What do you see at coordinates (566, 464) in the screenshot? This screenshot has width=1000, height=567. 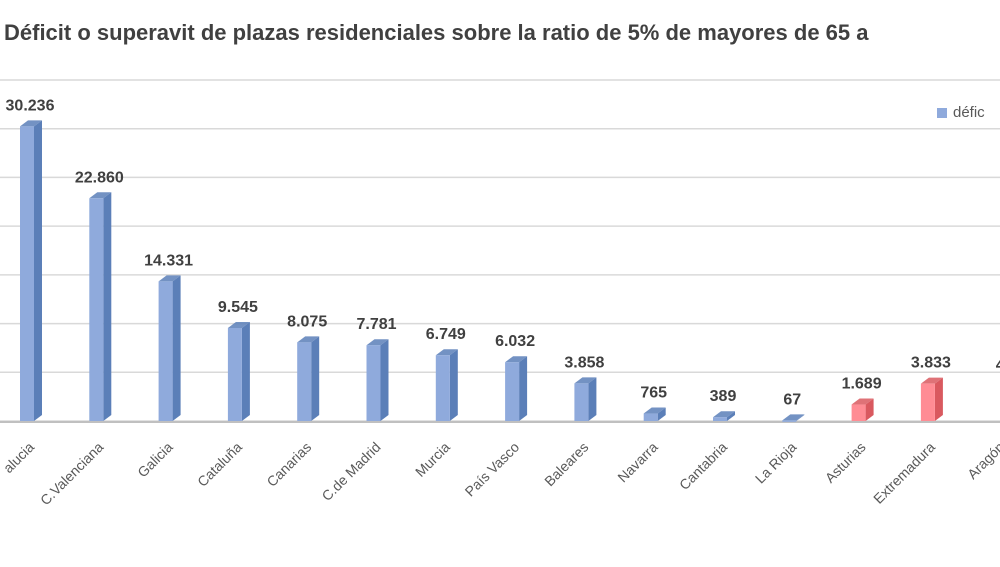 I see `tick-label-Baleares: Baleares` at bounding box center [566, 464].